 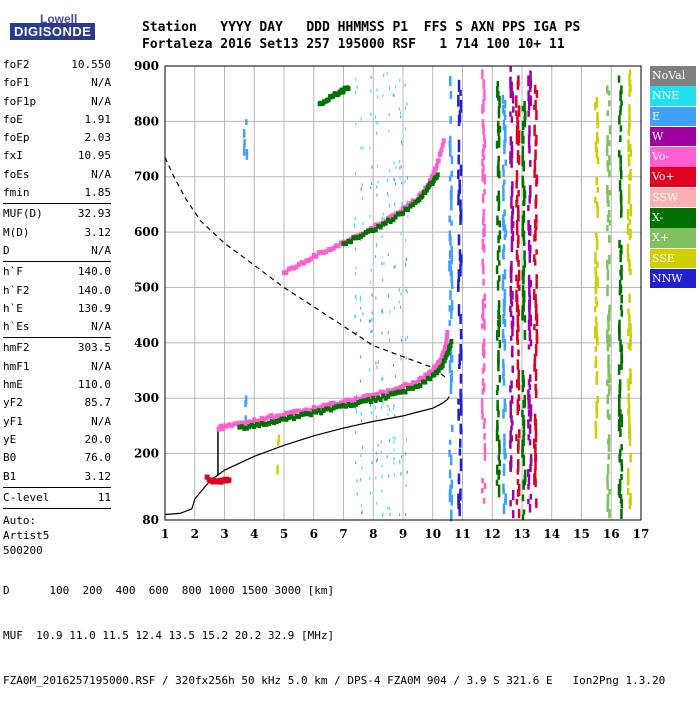 What do you see at coordinates (146, 343) in the screenshot?
I see `y-tick-label: 400` at bounding box center [146, 343].